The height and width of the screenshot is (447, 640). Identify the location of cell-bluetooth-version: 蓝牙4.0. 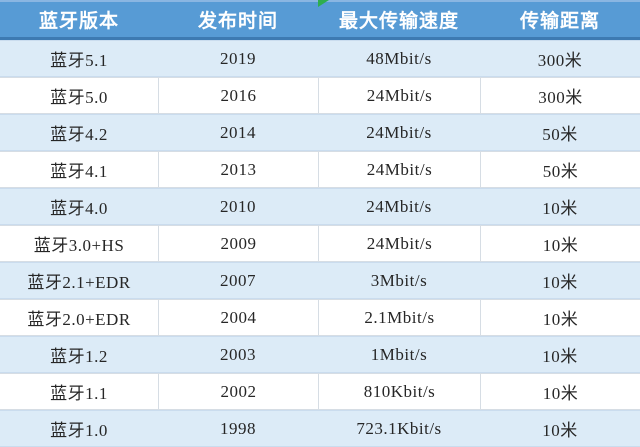
(79, 208).